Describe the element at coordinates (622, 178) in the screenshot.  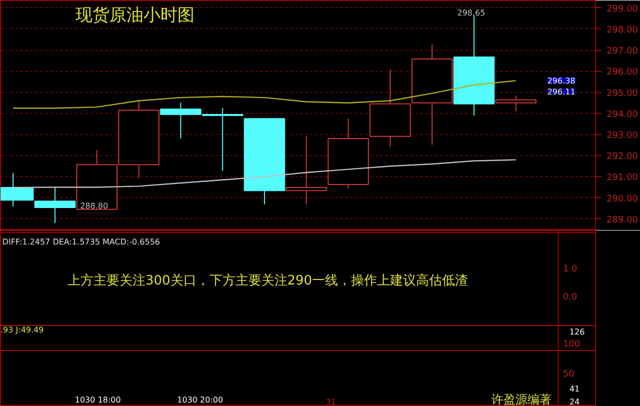
I see `y-tick-label: 291.00` at that location.